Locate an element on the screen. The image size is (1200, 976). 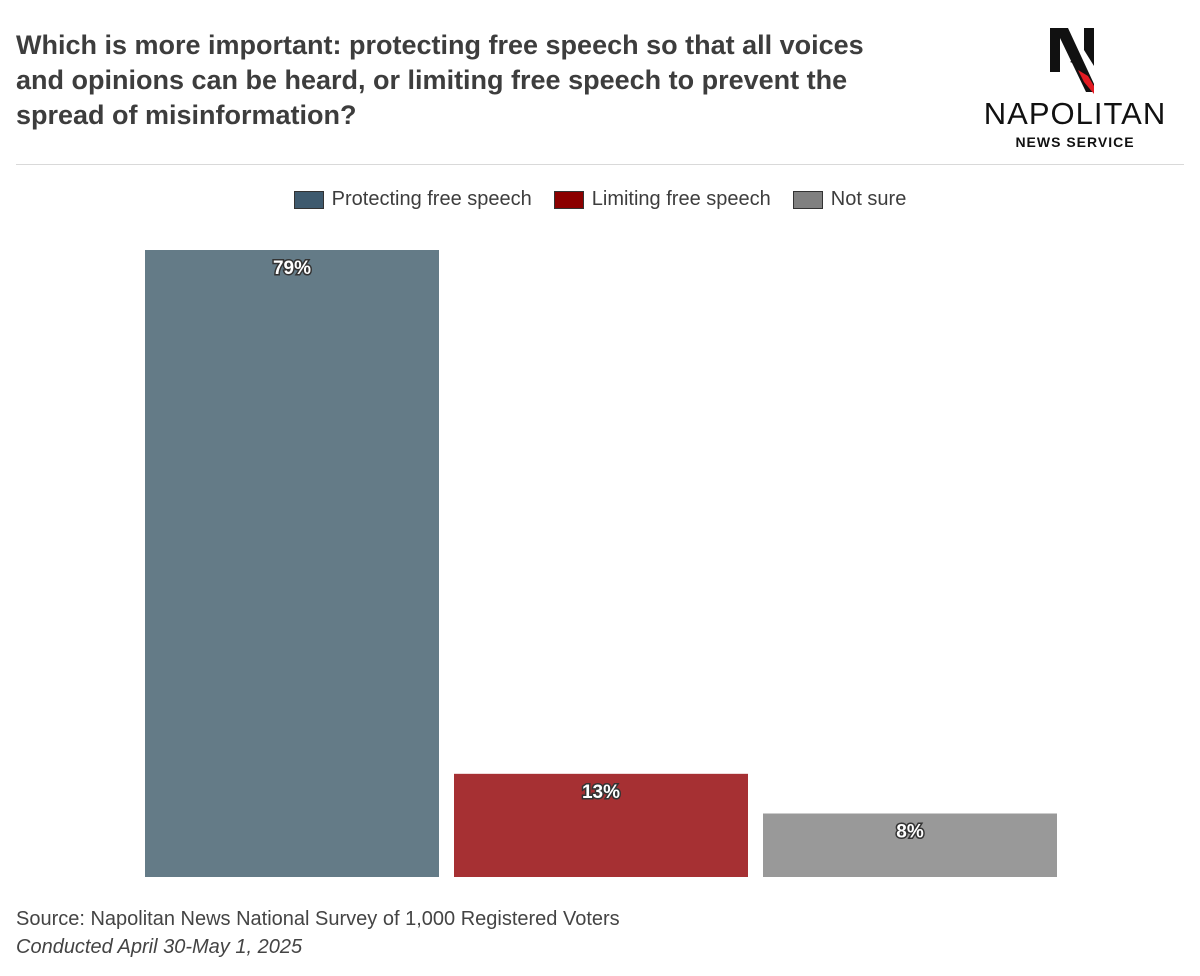
legend-label-limiting: Limiting free speech is located at coordinates (681, 199).